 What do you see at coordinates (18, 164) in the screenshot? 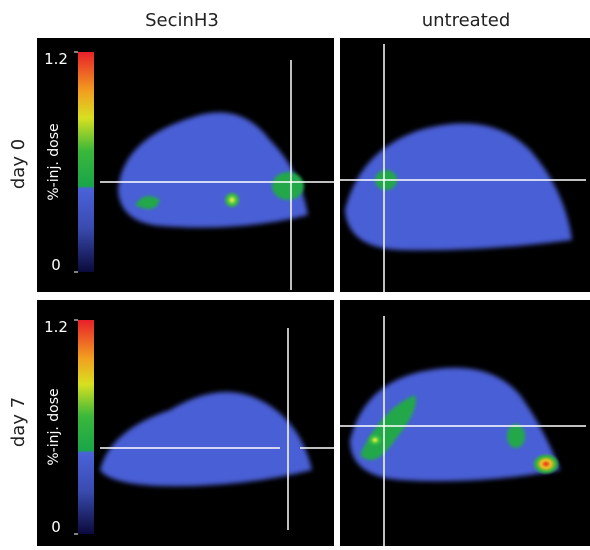
I see `row-label: day 0` at bounding box center [18, 164].